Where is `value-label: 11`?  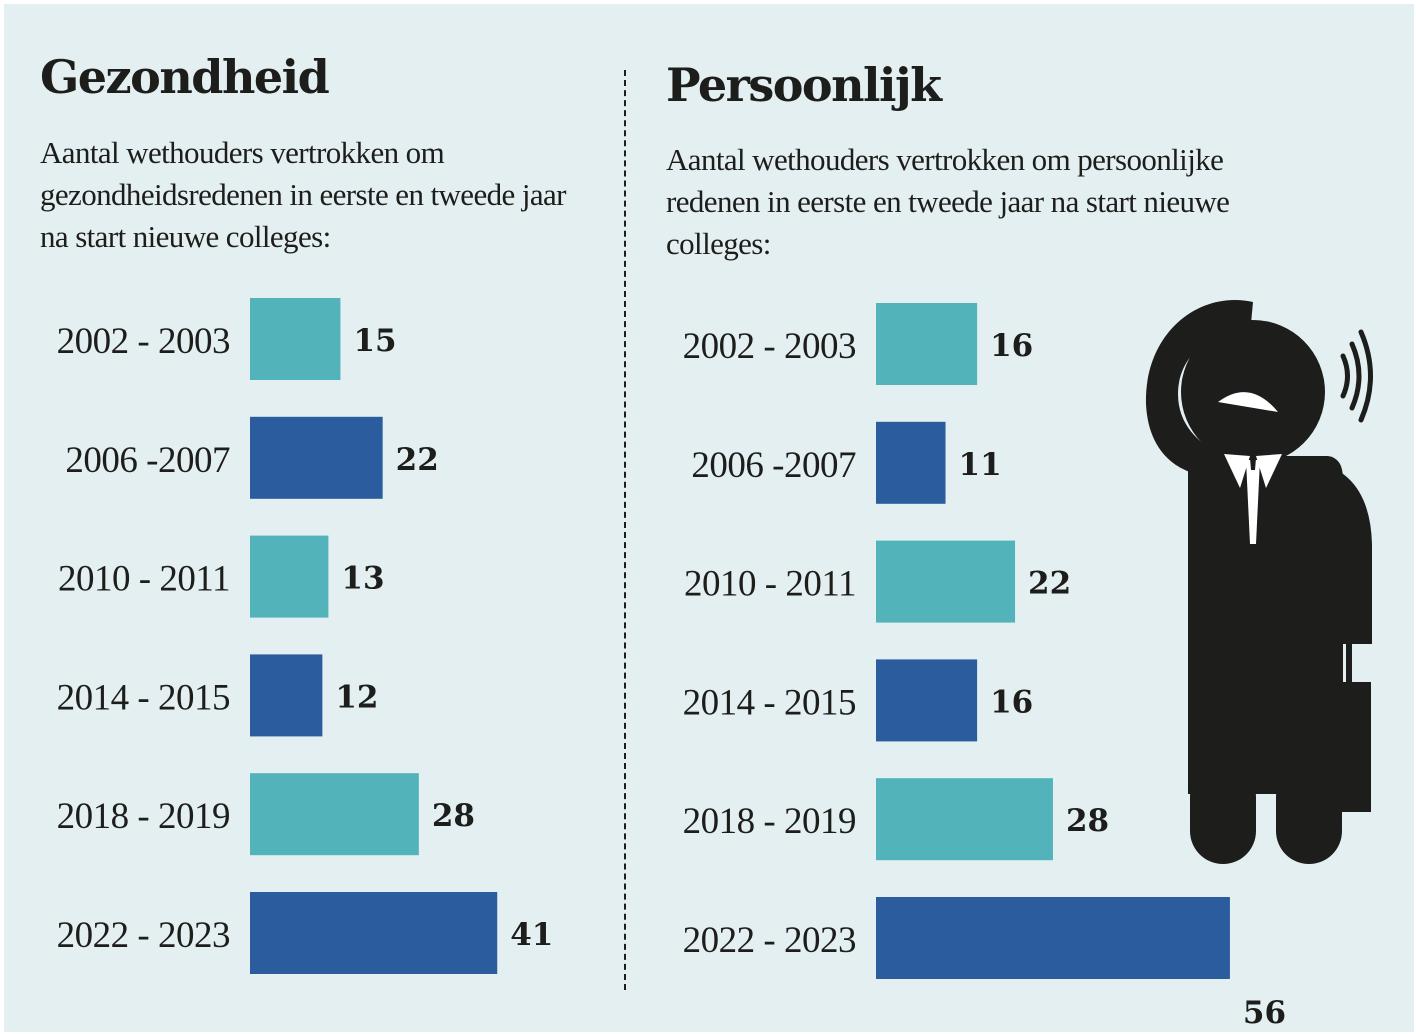 value-label: 11 is located at coordinates (980, 465).